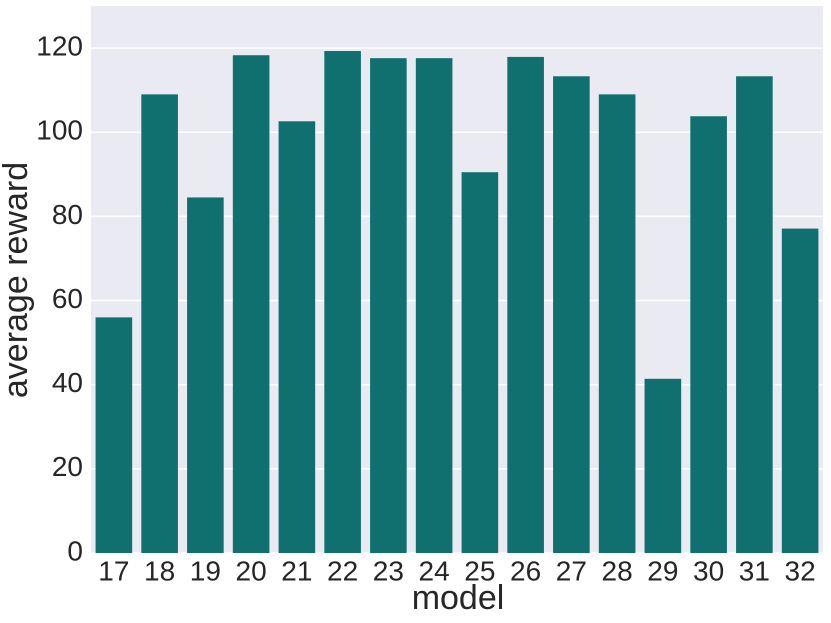 This screenshot has height=623, width=831. What do you see at coordinates (662, 570) in the screenshot?
I see `x-tick-label: 29` at bounding box center [662, 570].